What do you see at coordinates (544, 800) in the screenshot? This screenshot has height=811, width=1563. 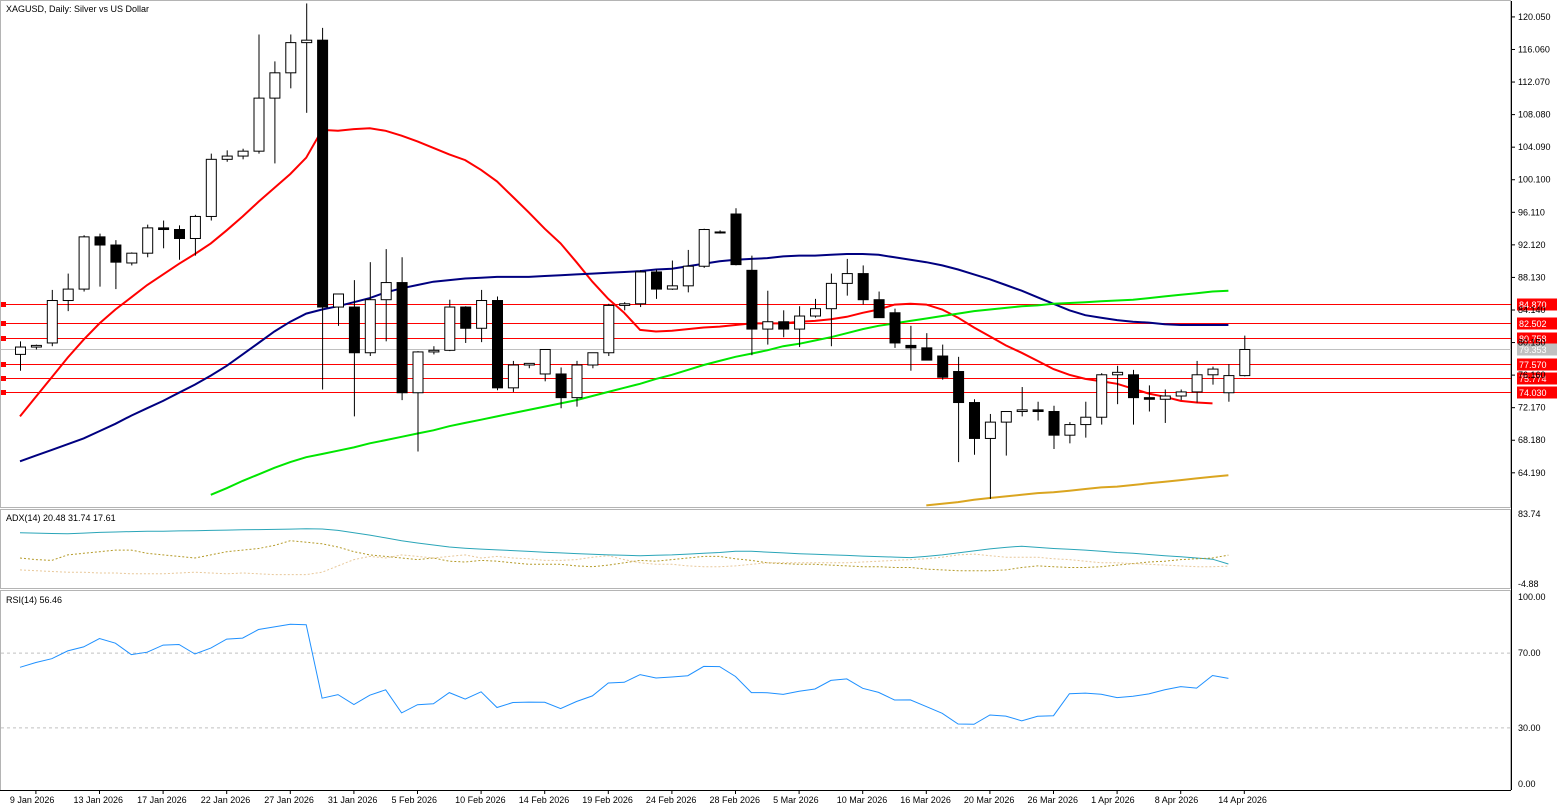 I see `date-label-8: 14 Feb 2026` at bounding box center [544, 800].